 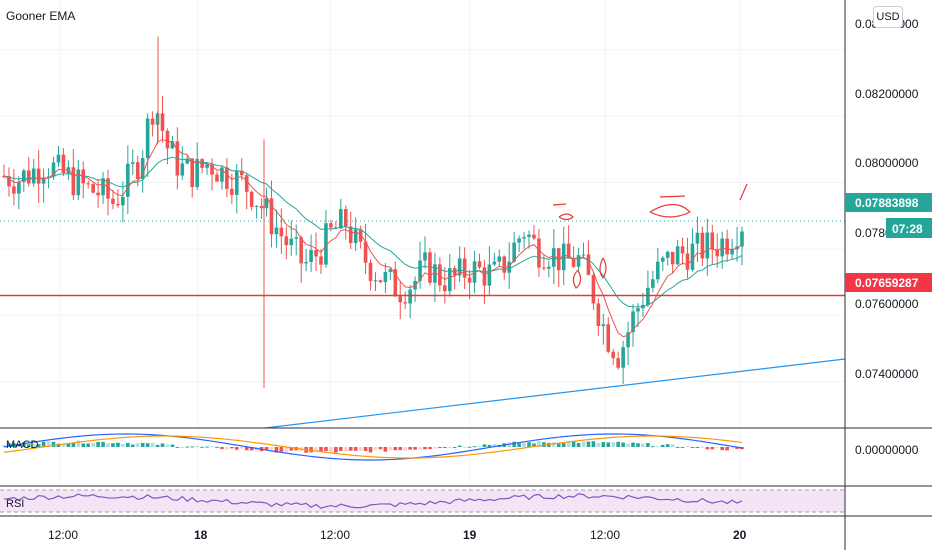 What do you see at coordinates (470, 535) in the screenshot?
I see `time-tick: 19` at bounding box center [470, 535].